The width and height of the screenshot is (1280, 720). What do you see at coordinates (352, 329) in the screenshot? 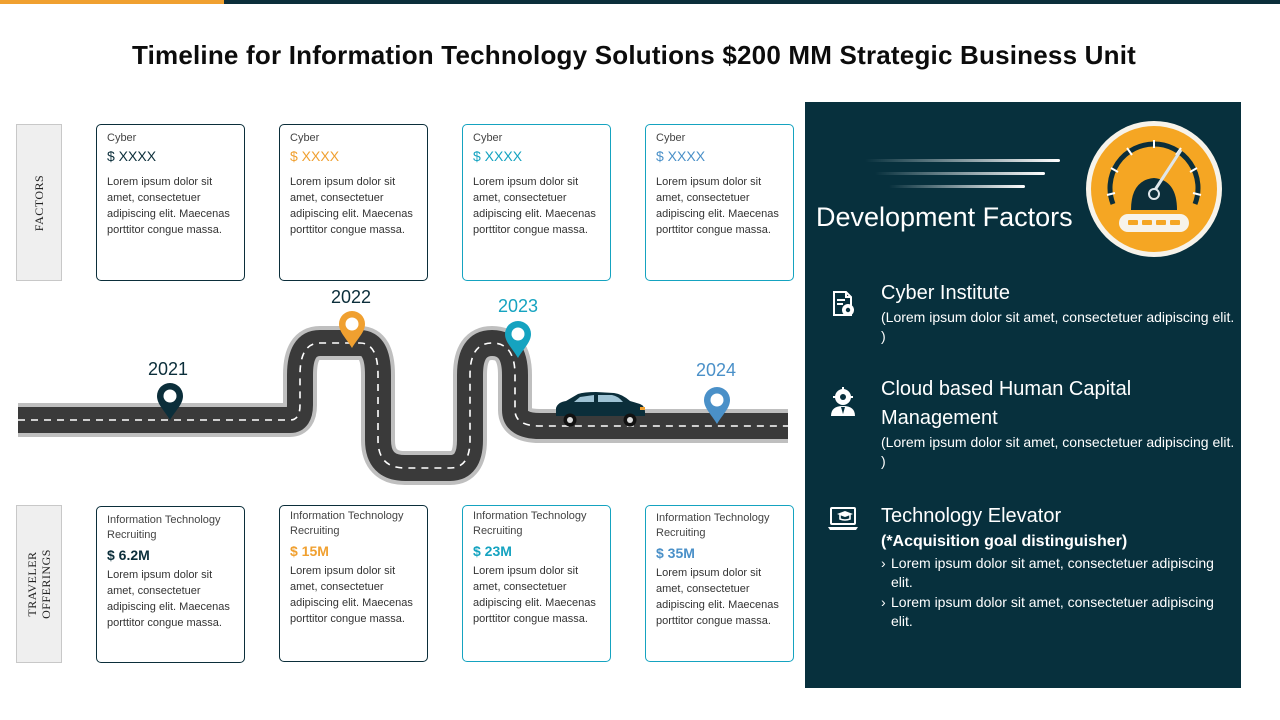
I see `pin-2022-icon` at bounding box center [352, 329].